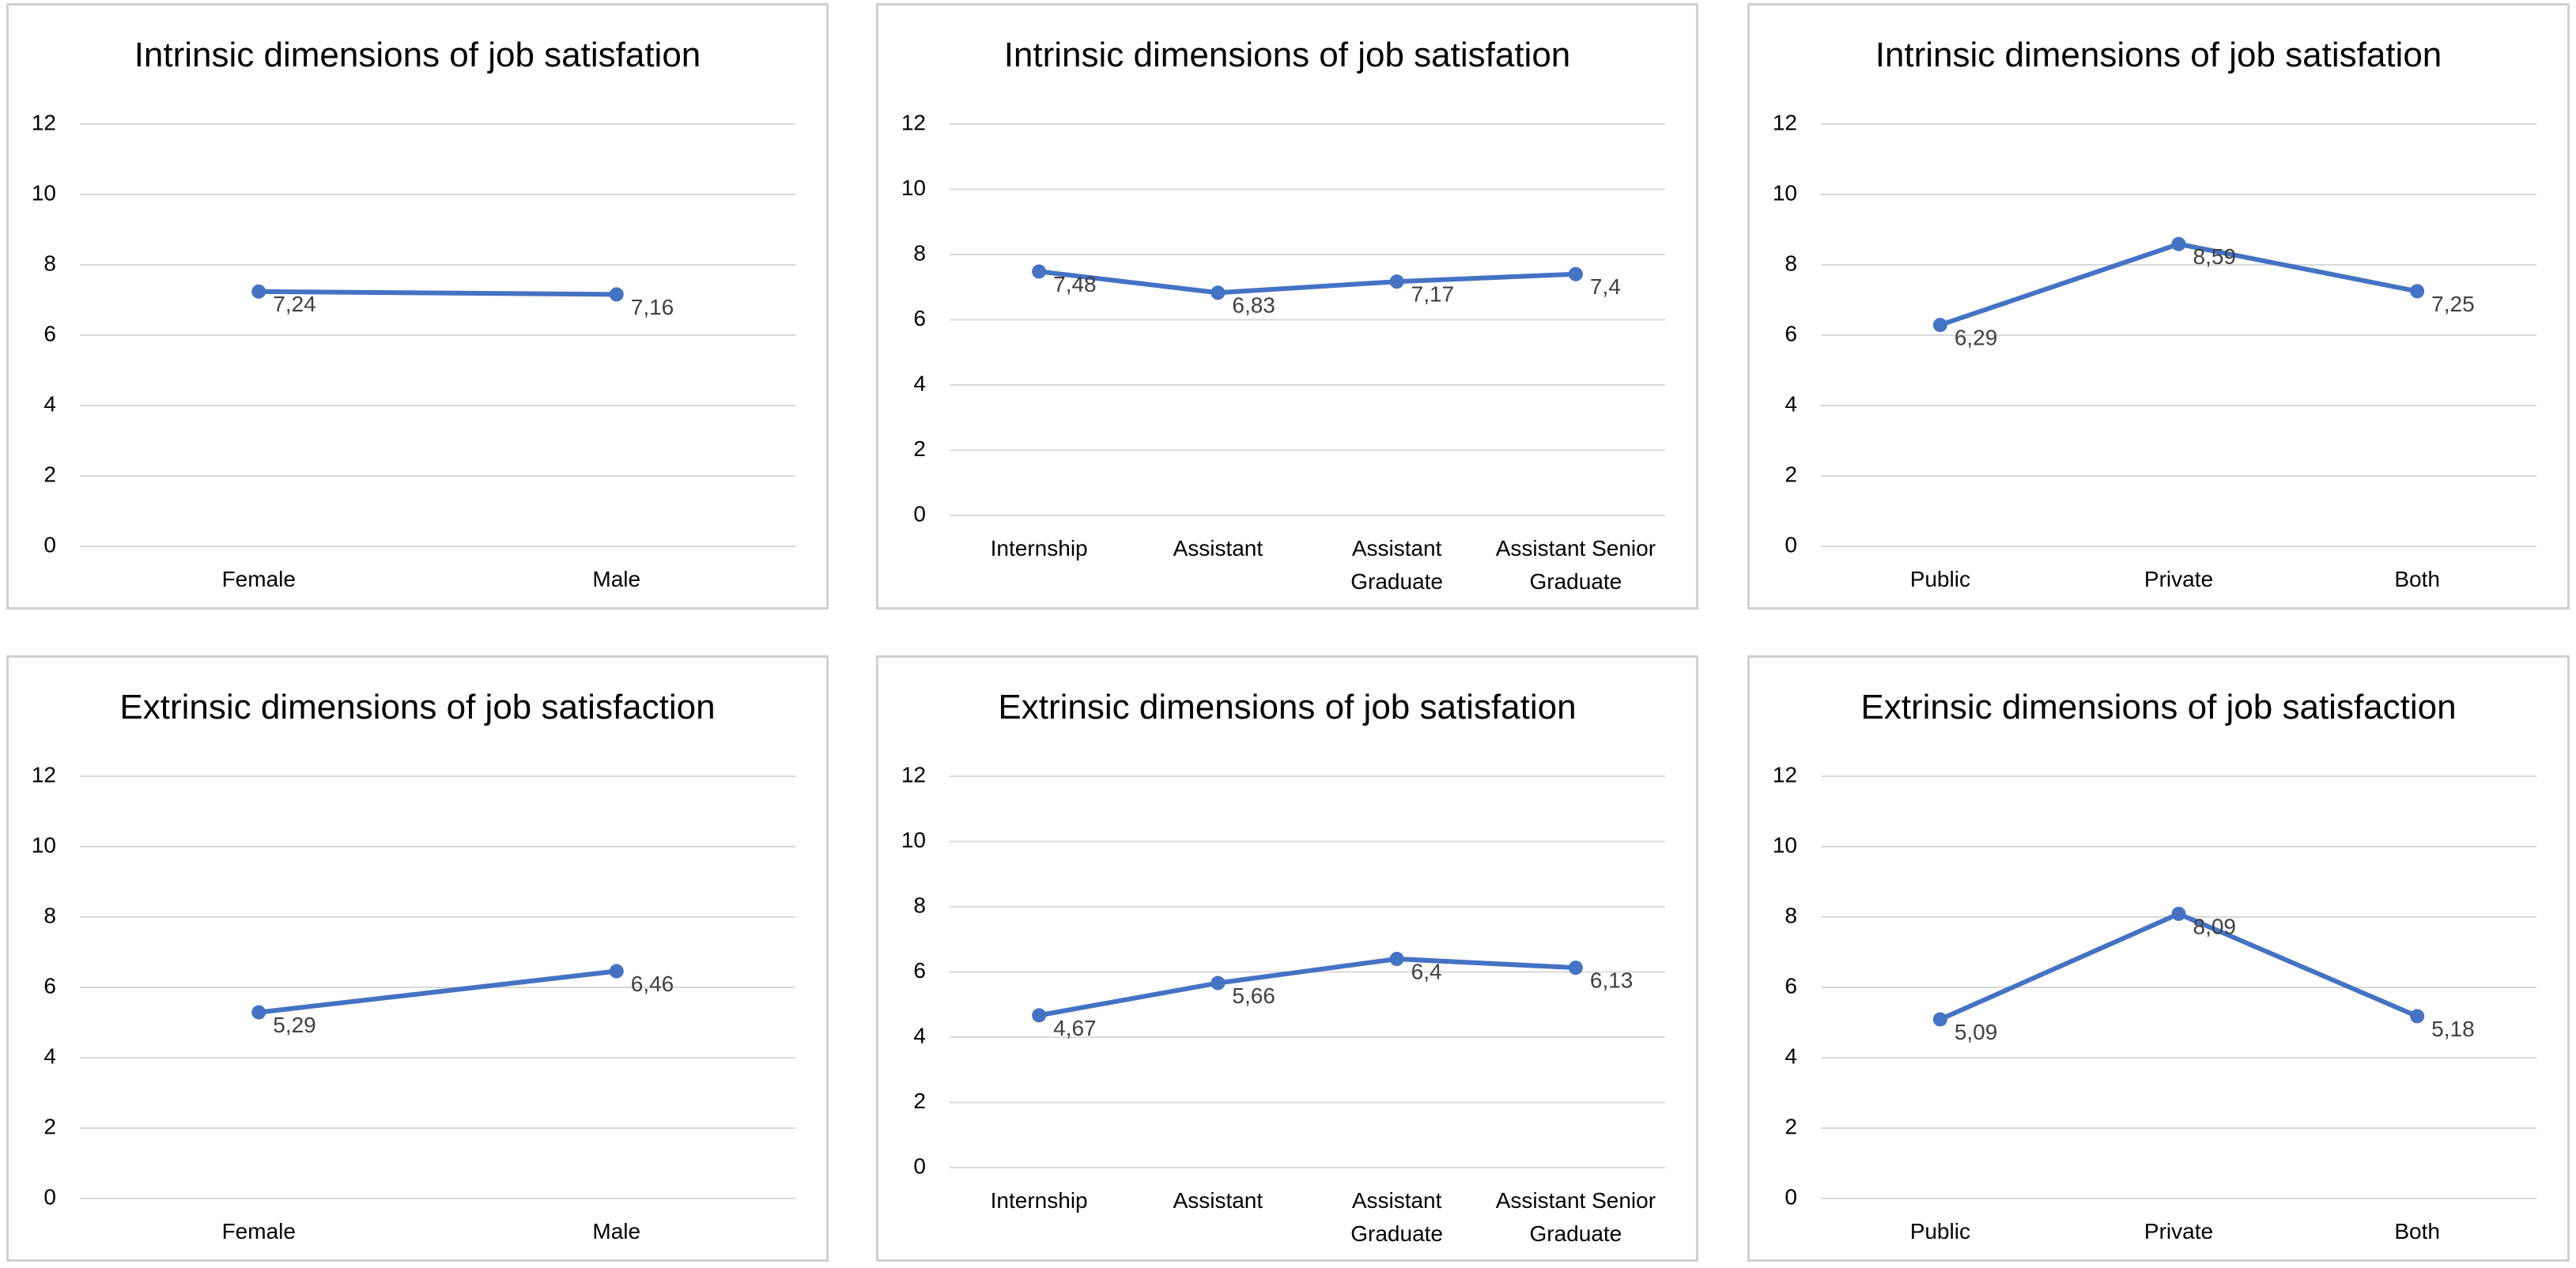 The height and width of the screenshot is (1268, 2576). I want to click on x-tick-label: Female, so click(258, 579).